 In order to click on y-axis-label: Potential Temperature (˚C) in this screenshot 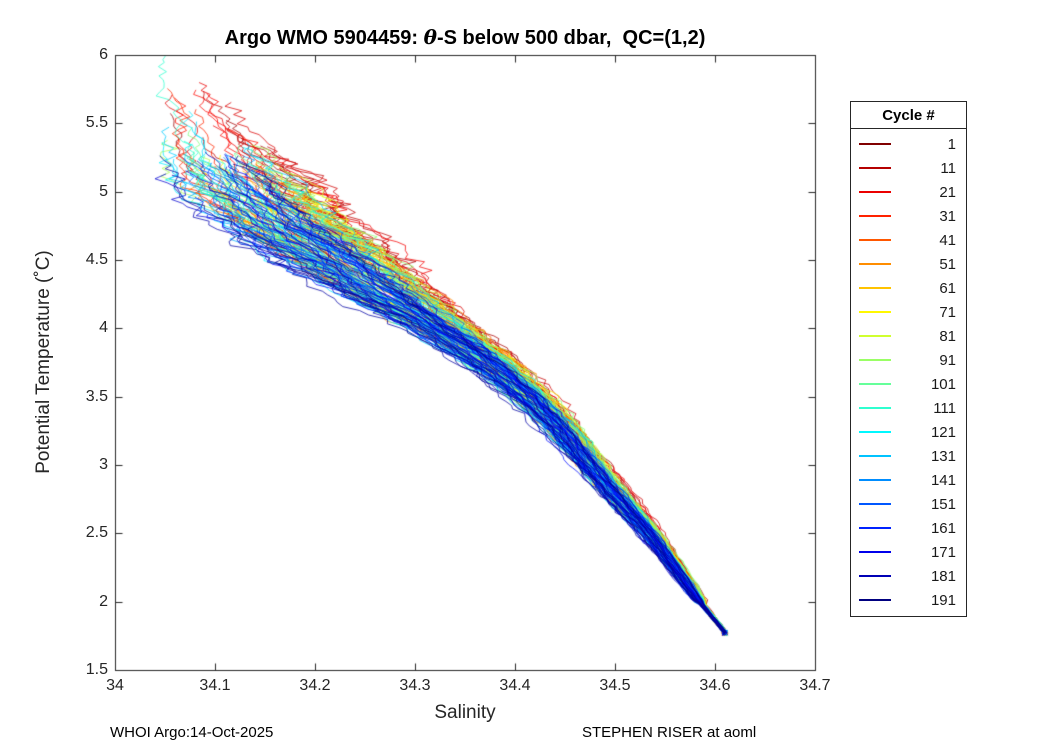, I will do `click(43, 362)`.